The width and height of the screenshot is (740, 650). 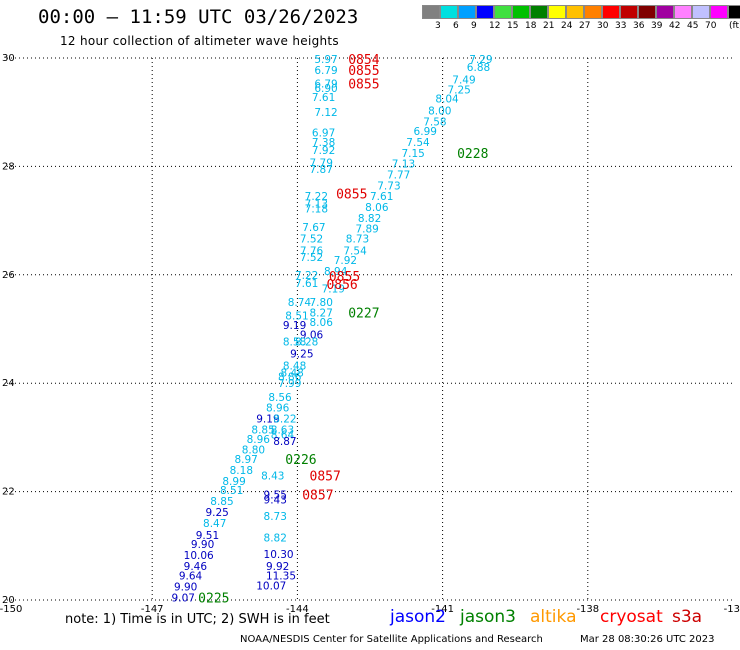 What do you see at coordinates (196, 567) in the screenshot?
I see `swh-value: 9.46` at bounding box center [196, 567].